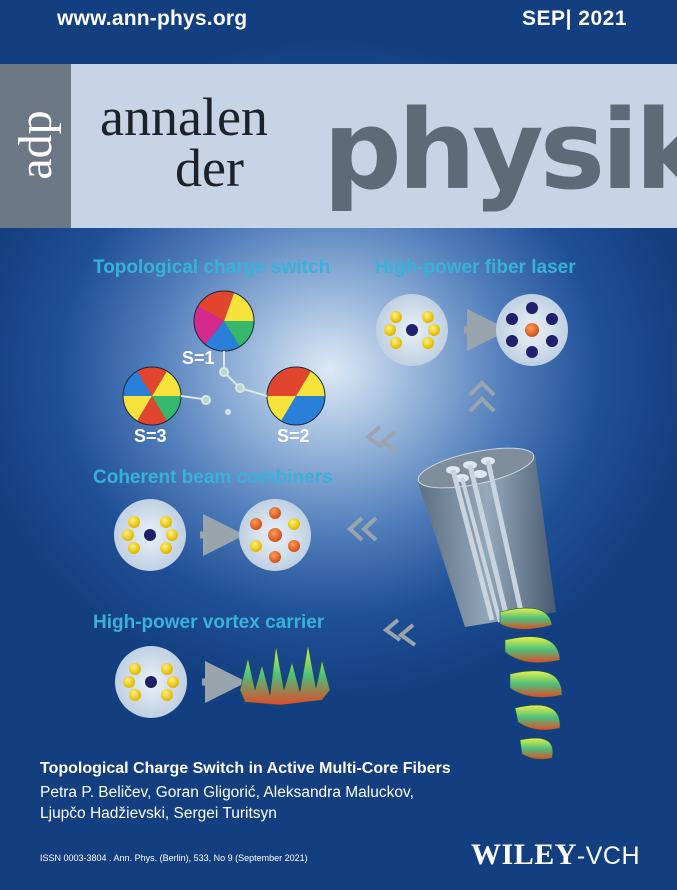 This screenshot has height=890, width=677. Describe the element at coordinates (486, 537) in the screenshot. I see `multicore-fiber-icon` at that location.